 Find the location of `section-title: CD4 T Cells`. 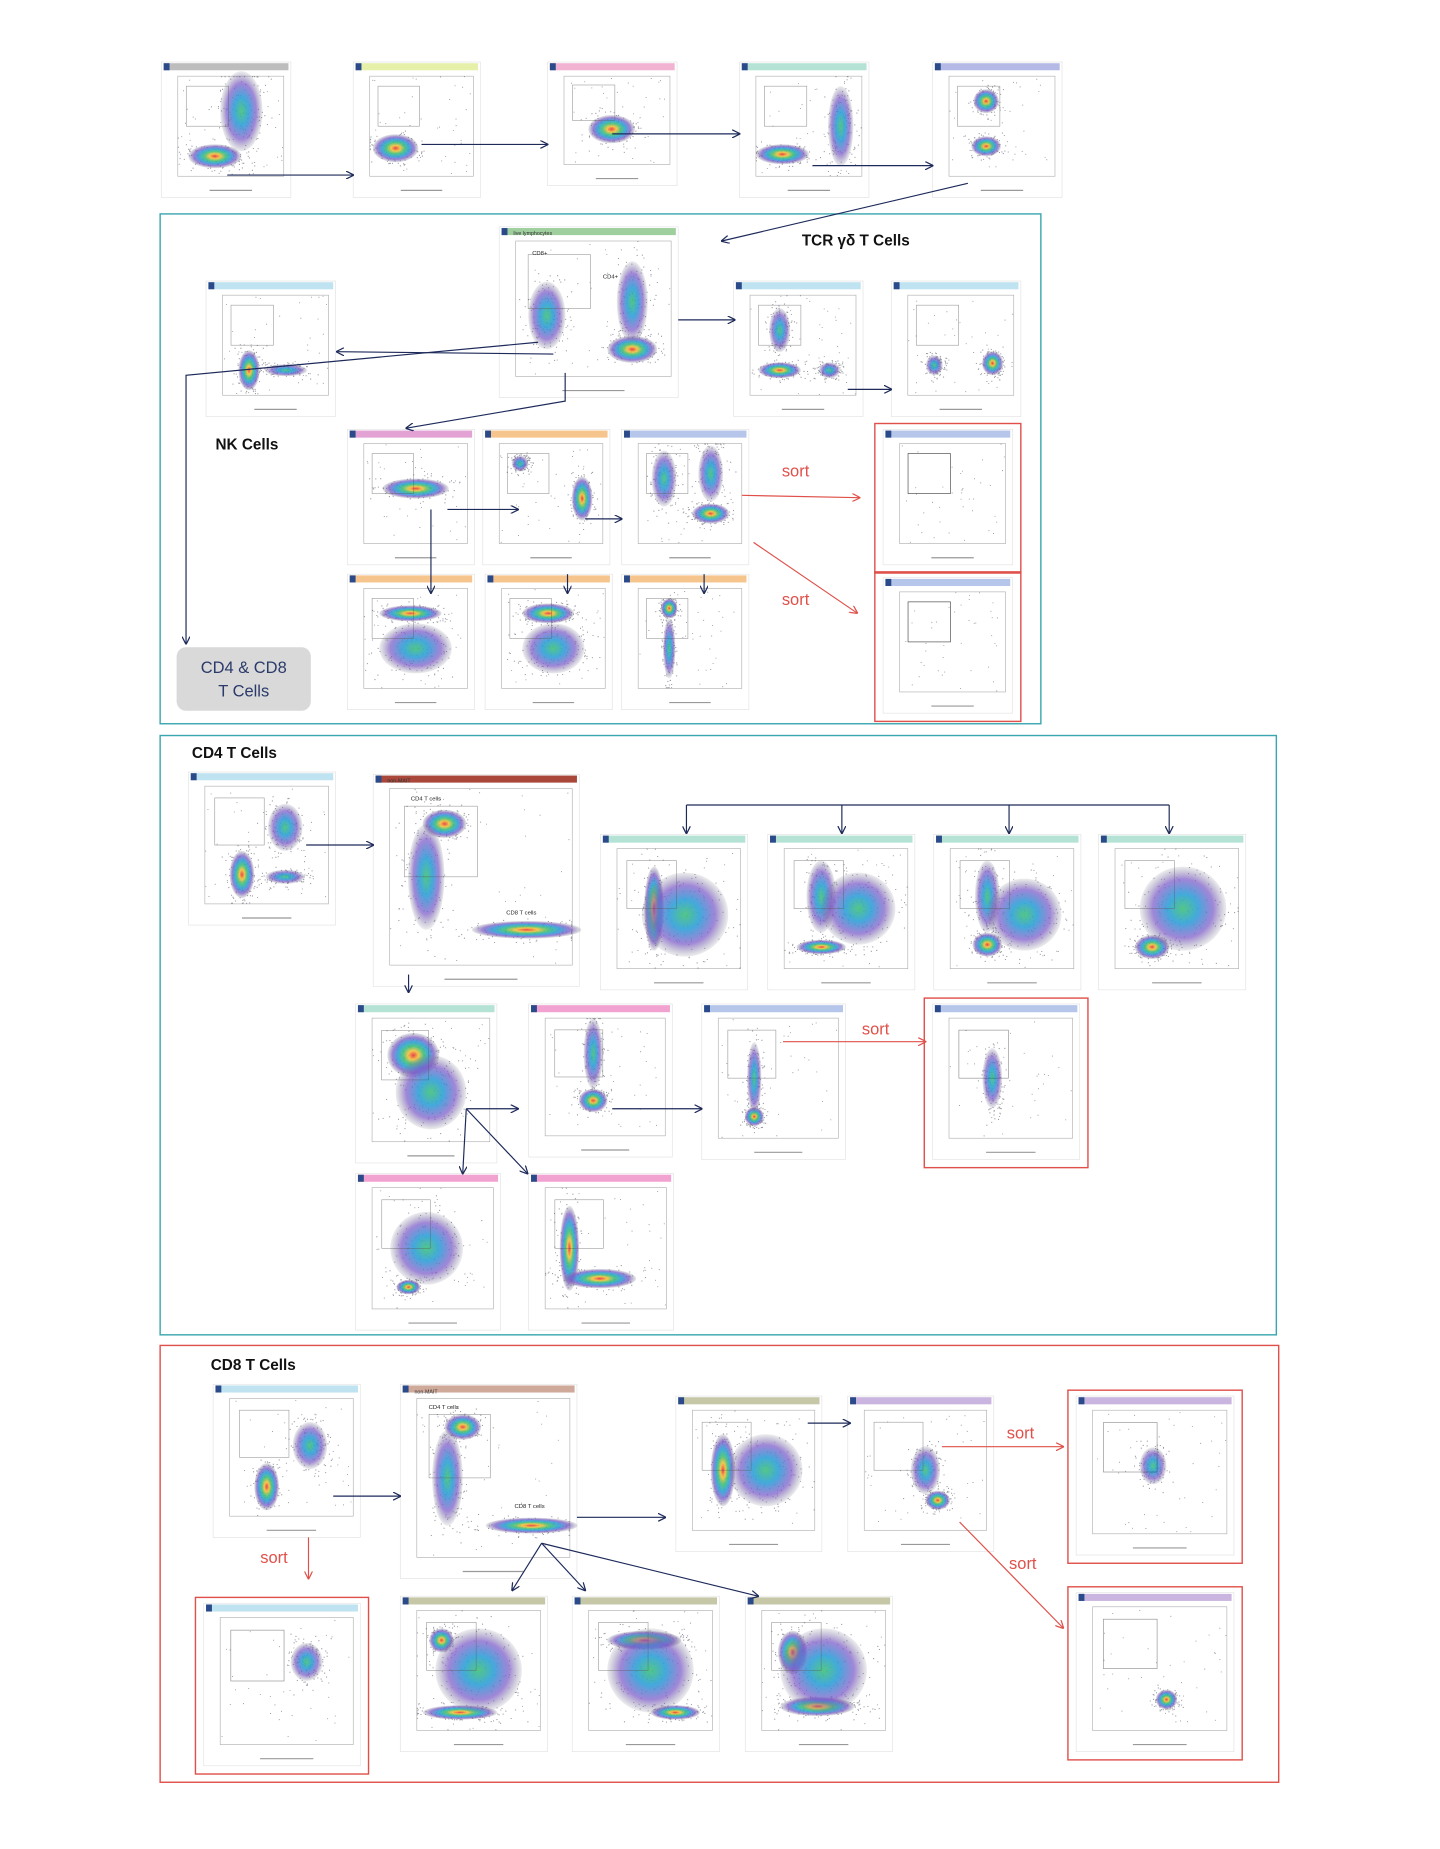

section-title: CD4 T Cells is located at coordinates (234, 753).